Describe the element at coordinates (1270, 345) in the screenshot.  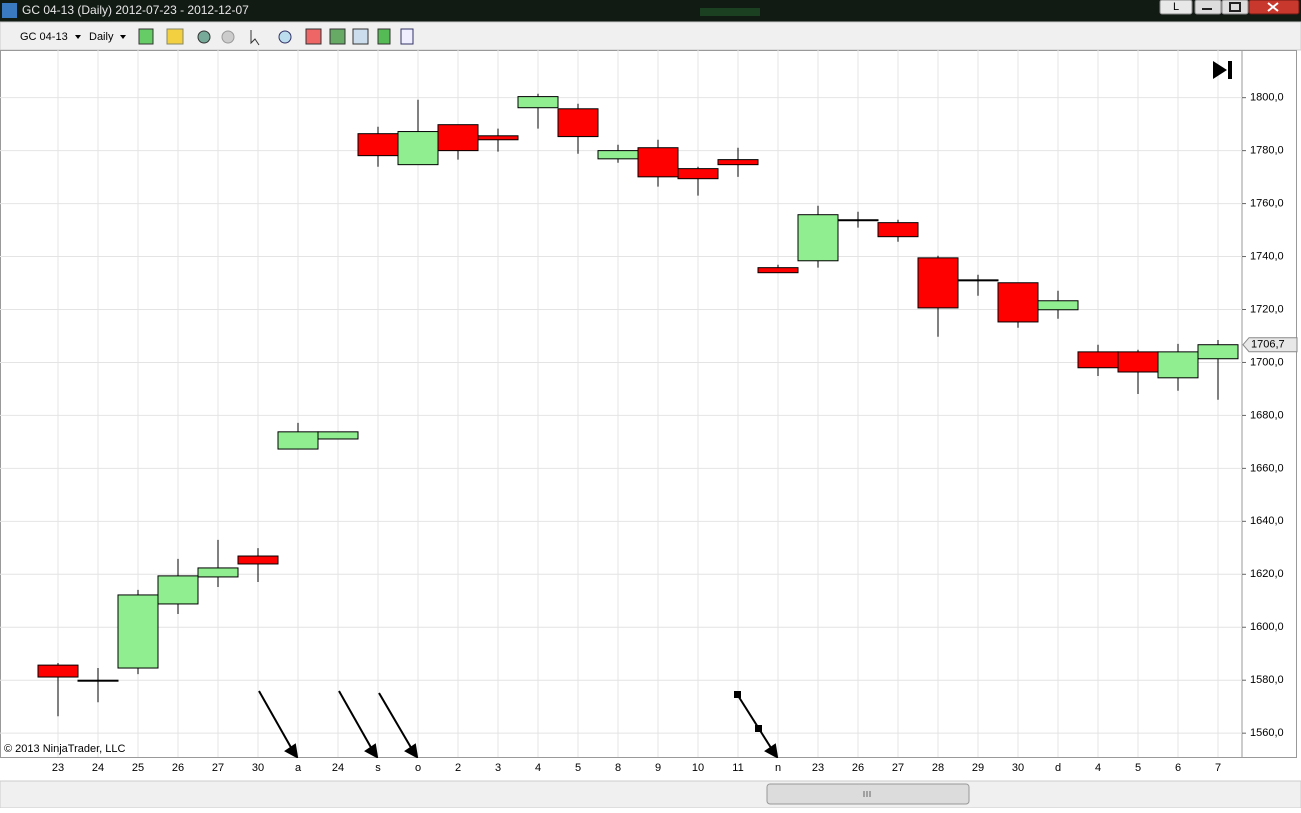
I see `last-price-marker` at that location.